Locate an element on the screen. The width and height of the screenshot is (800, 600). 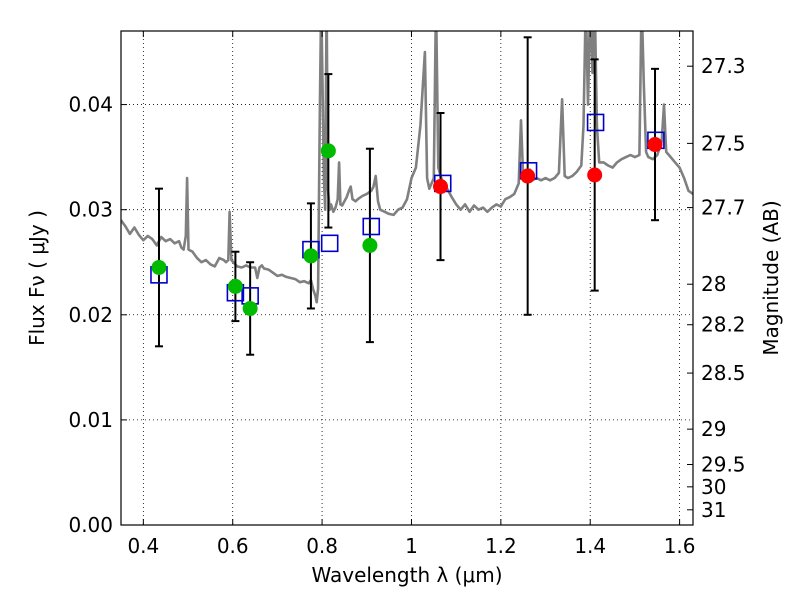
x-tick-label: 1.6 is located at coordinates (680, 546).